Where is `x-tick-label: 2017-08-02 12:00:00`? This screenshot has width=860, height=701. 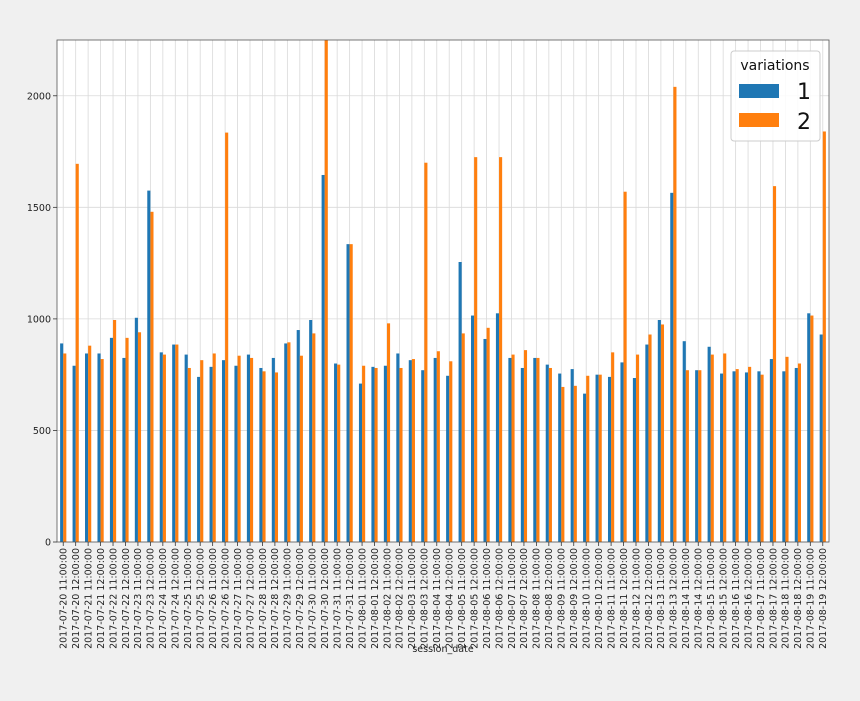 x-tick-label: 2017-08-02 12:00:00 is located at coordinates (400, 598).